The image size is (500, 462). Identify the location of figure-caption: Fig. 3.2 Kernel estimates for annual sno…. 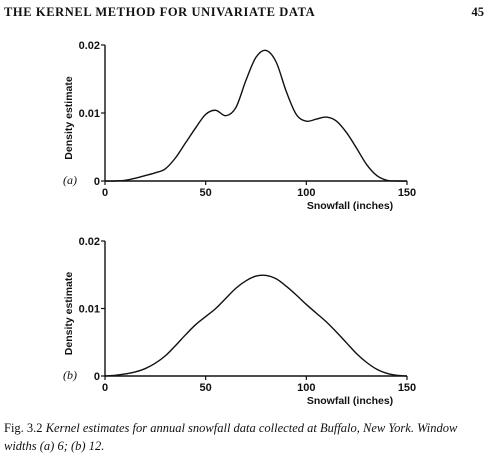
(248, 437).